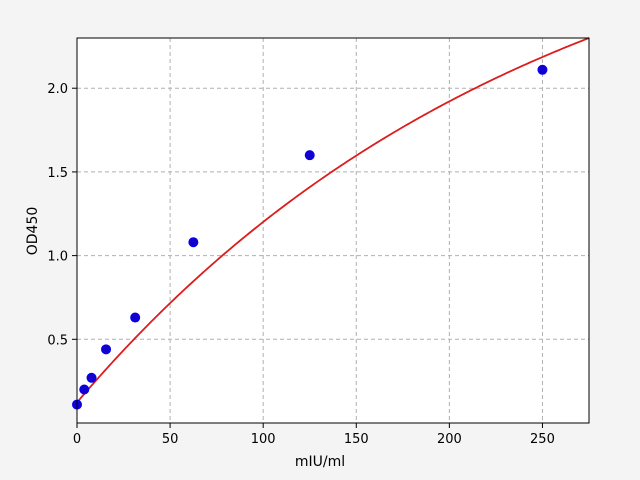  What do you see at coordinates (263, 439) in the screenshot?
I see `x-tick-label: 100` at bounding box center [263, 439].